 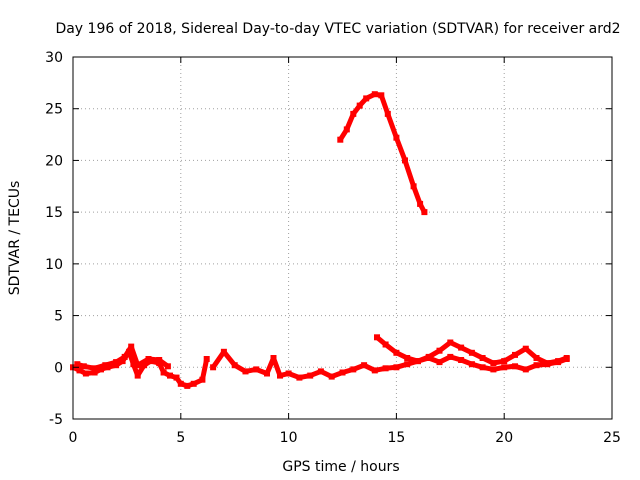 What do you see at coordinates (54, 110) in the screenshot?
I see `y-tick-label: 25` at bounding box center [54, 110].